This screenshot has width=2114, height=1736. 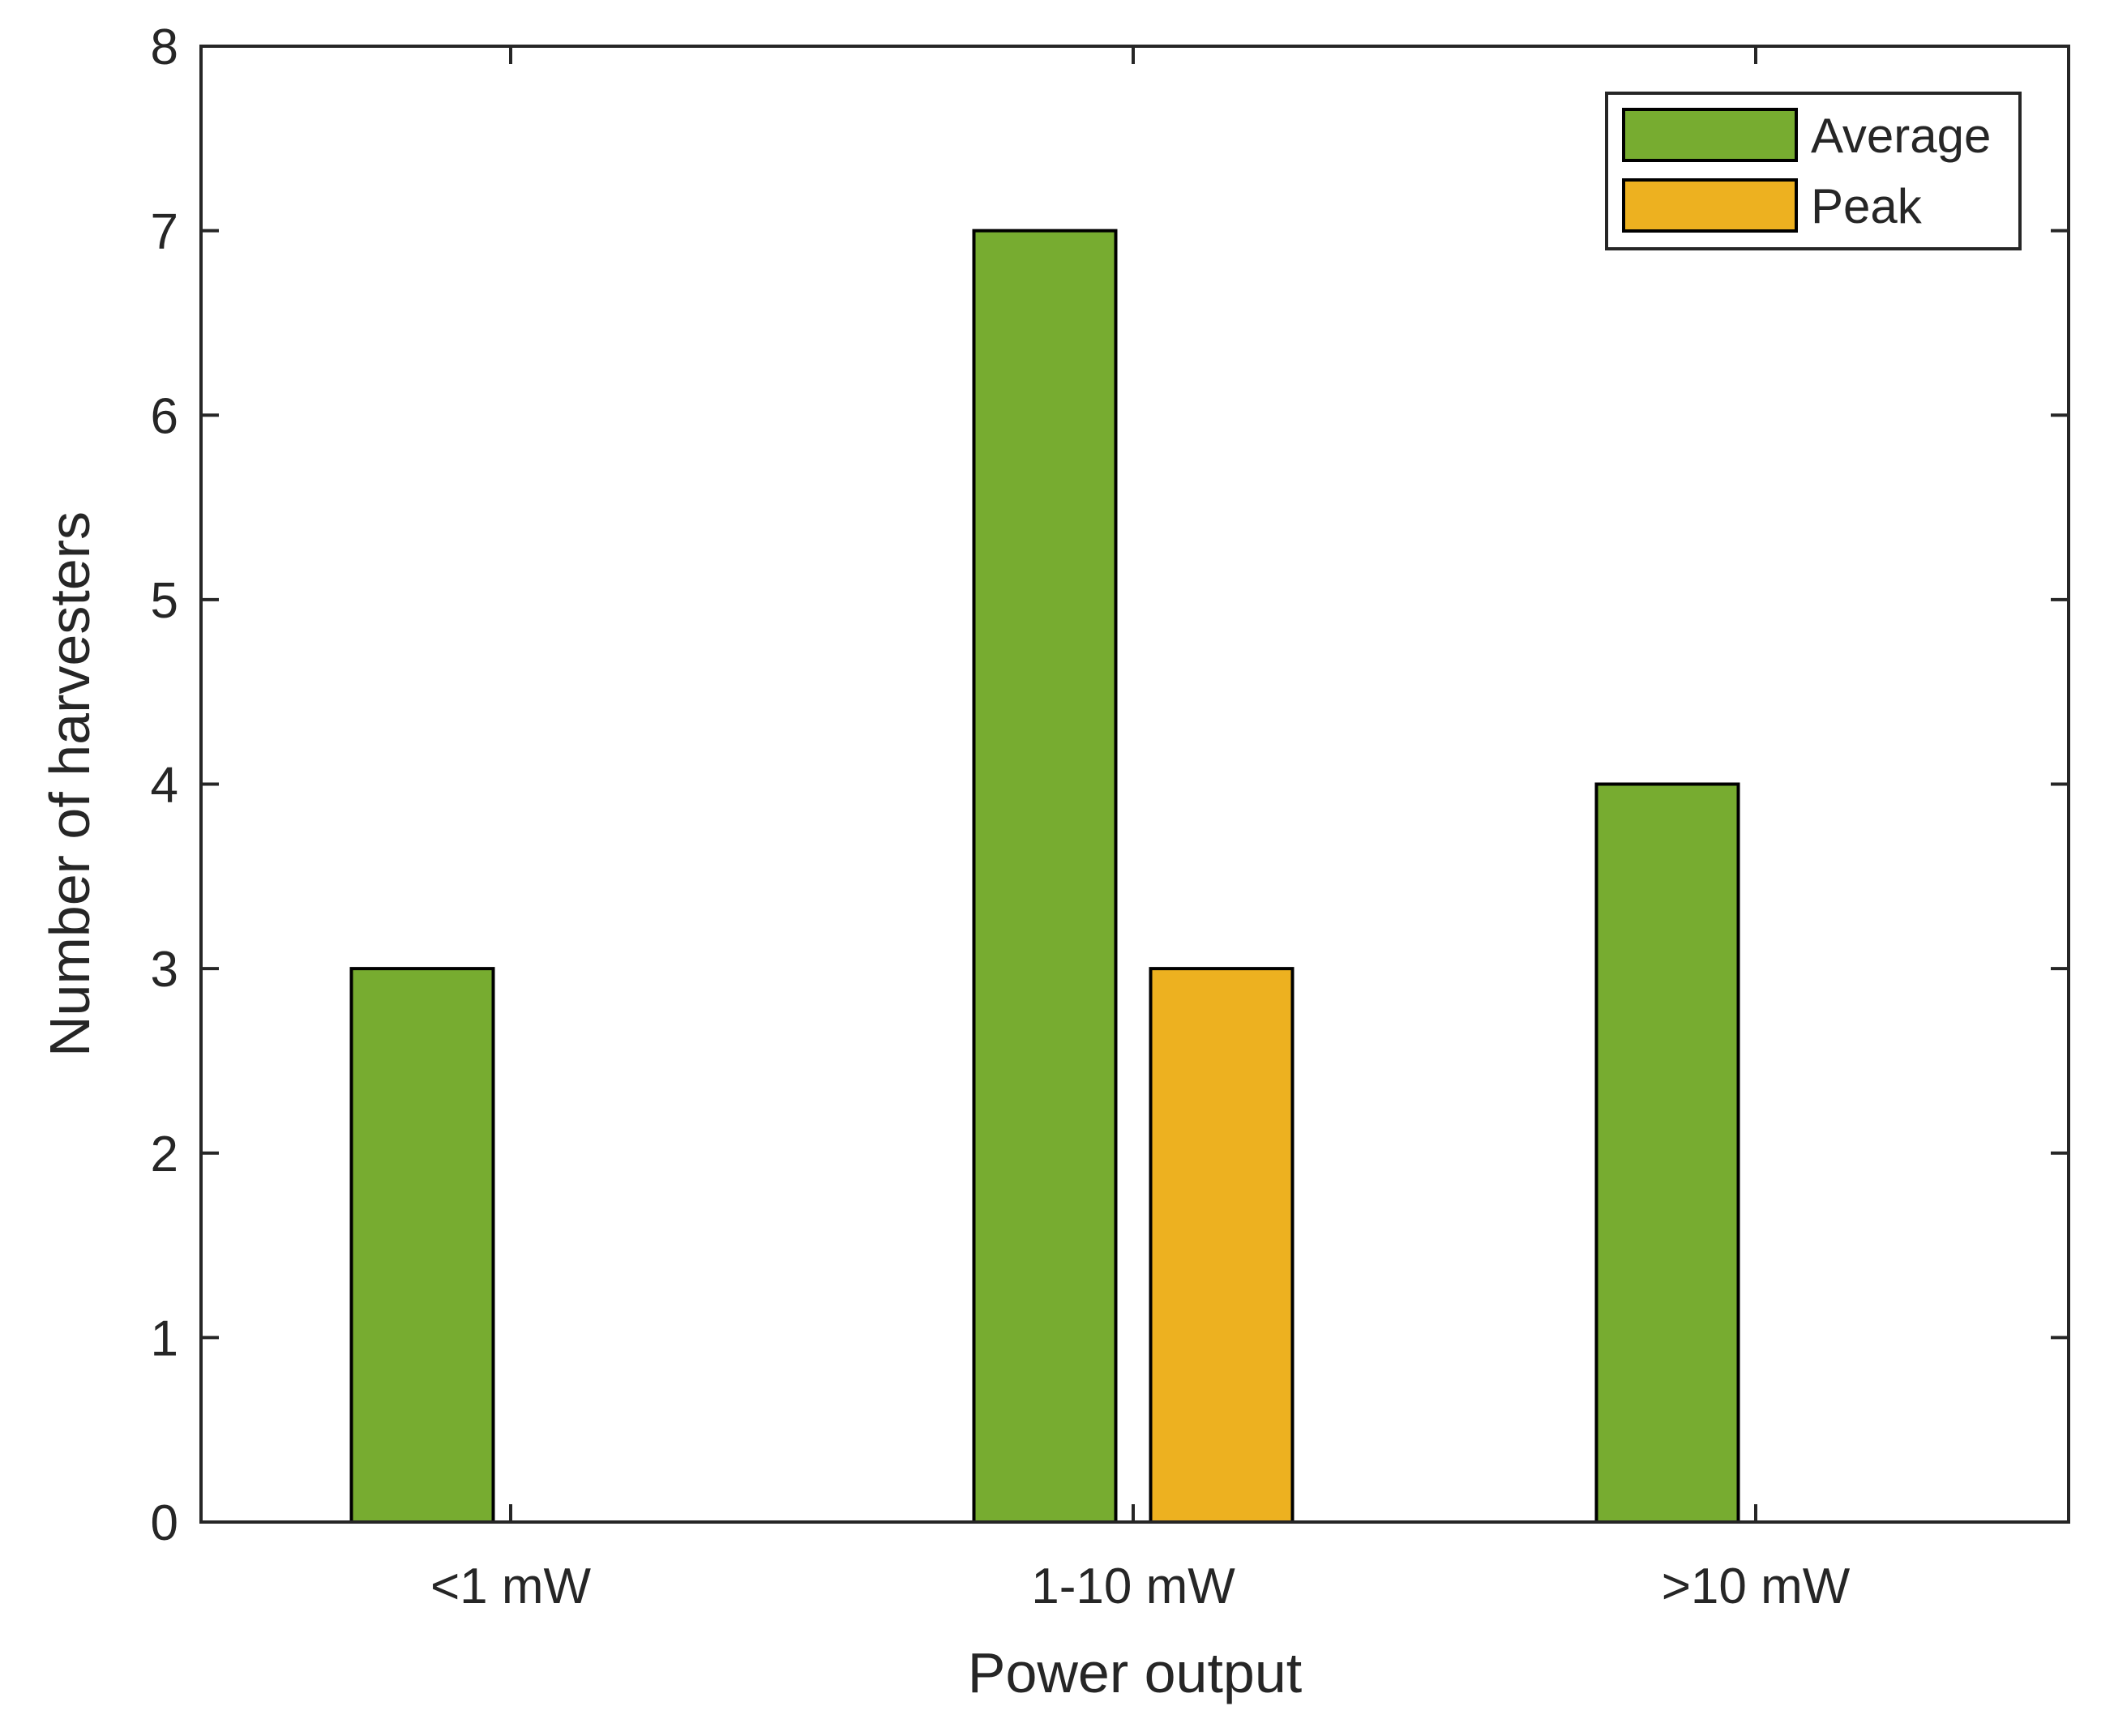 What do you see at coordinates (164, 232) in the screenshot?
I see `y-tick-label: 7` at bounding box center [164, 232].